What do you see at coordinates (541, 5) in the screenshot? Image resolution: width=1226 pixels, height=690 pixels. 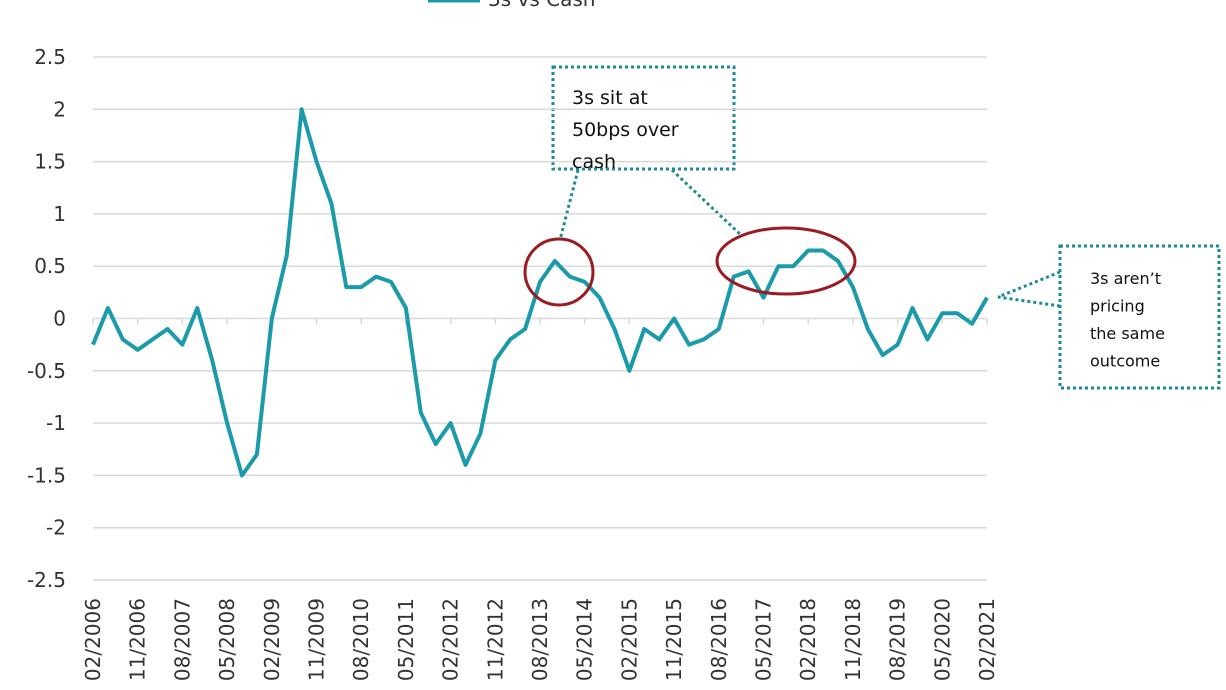 I see `legend-label: 3s vs Cash` at bounding box center [541, 5].